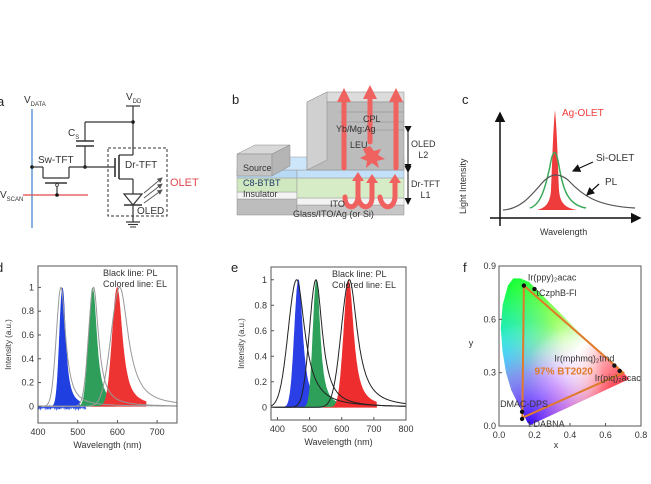 The height and width of the screenshot is (484, 651). Describe the element at coordinates (324, 150) in the screenshot. I see `panel-b-device` at that location.